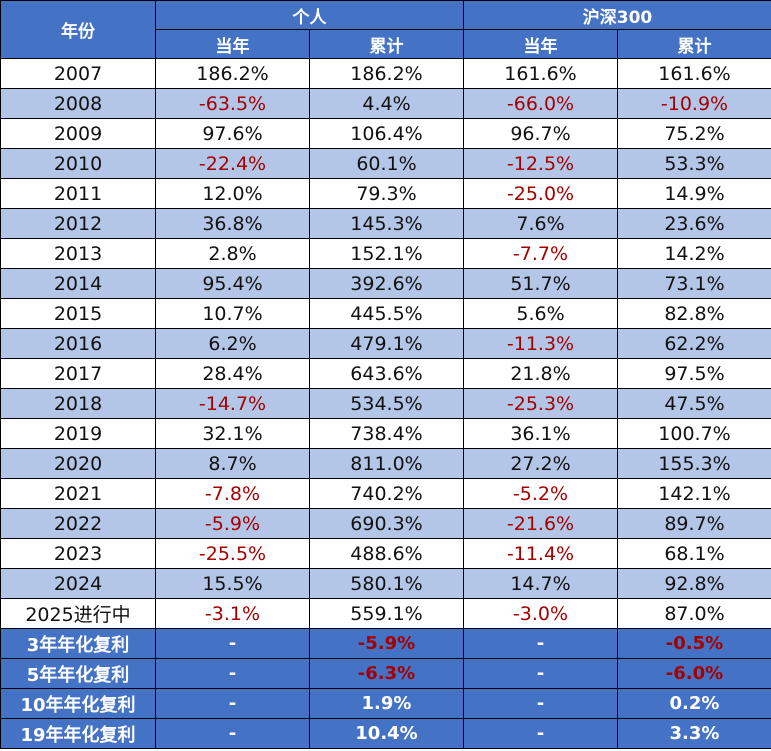 The width and height of the screenshot is (771, 751). What do you see at coordinates (78, 673) in the screenshot?
I see `summary-label-cell: 5年年化复利` at bounding box center [78, 673].